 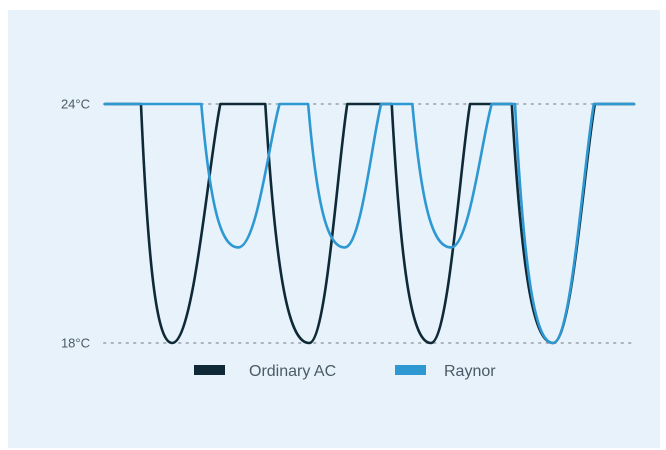 I want to click on legend-swatch-ordinary-ac, so click(x=209, y=370).